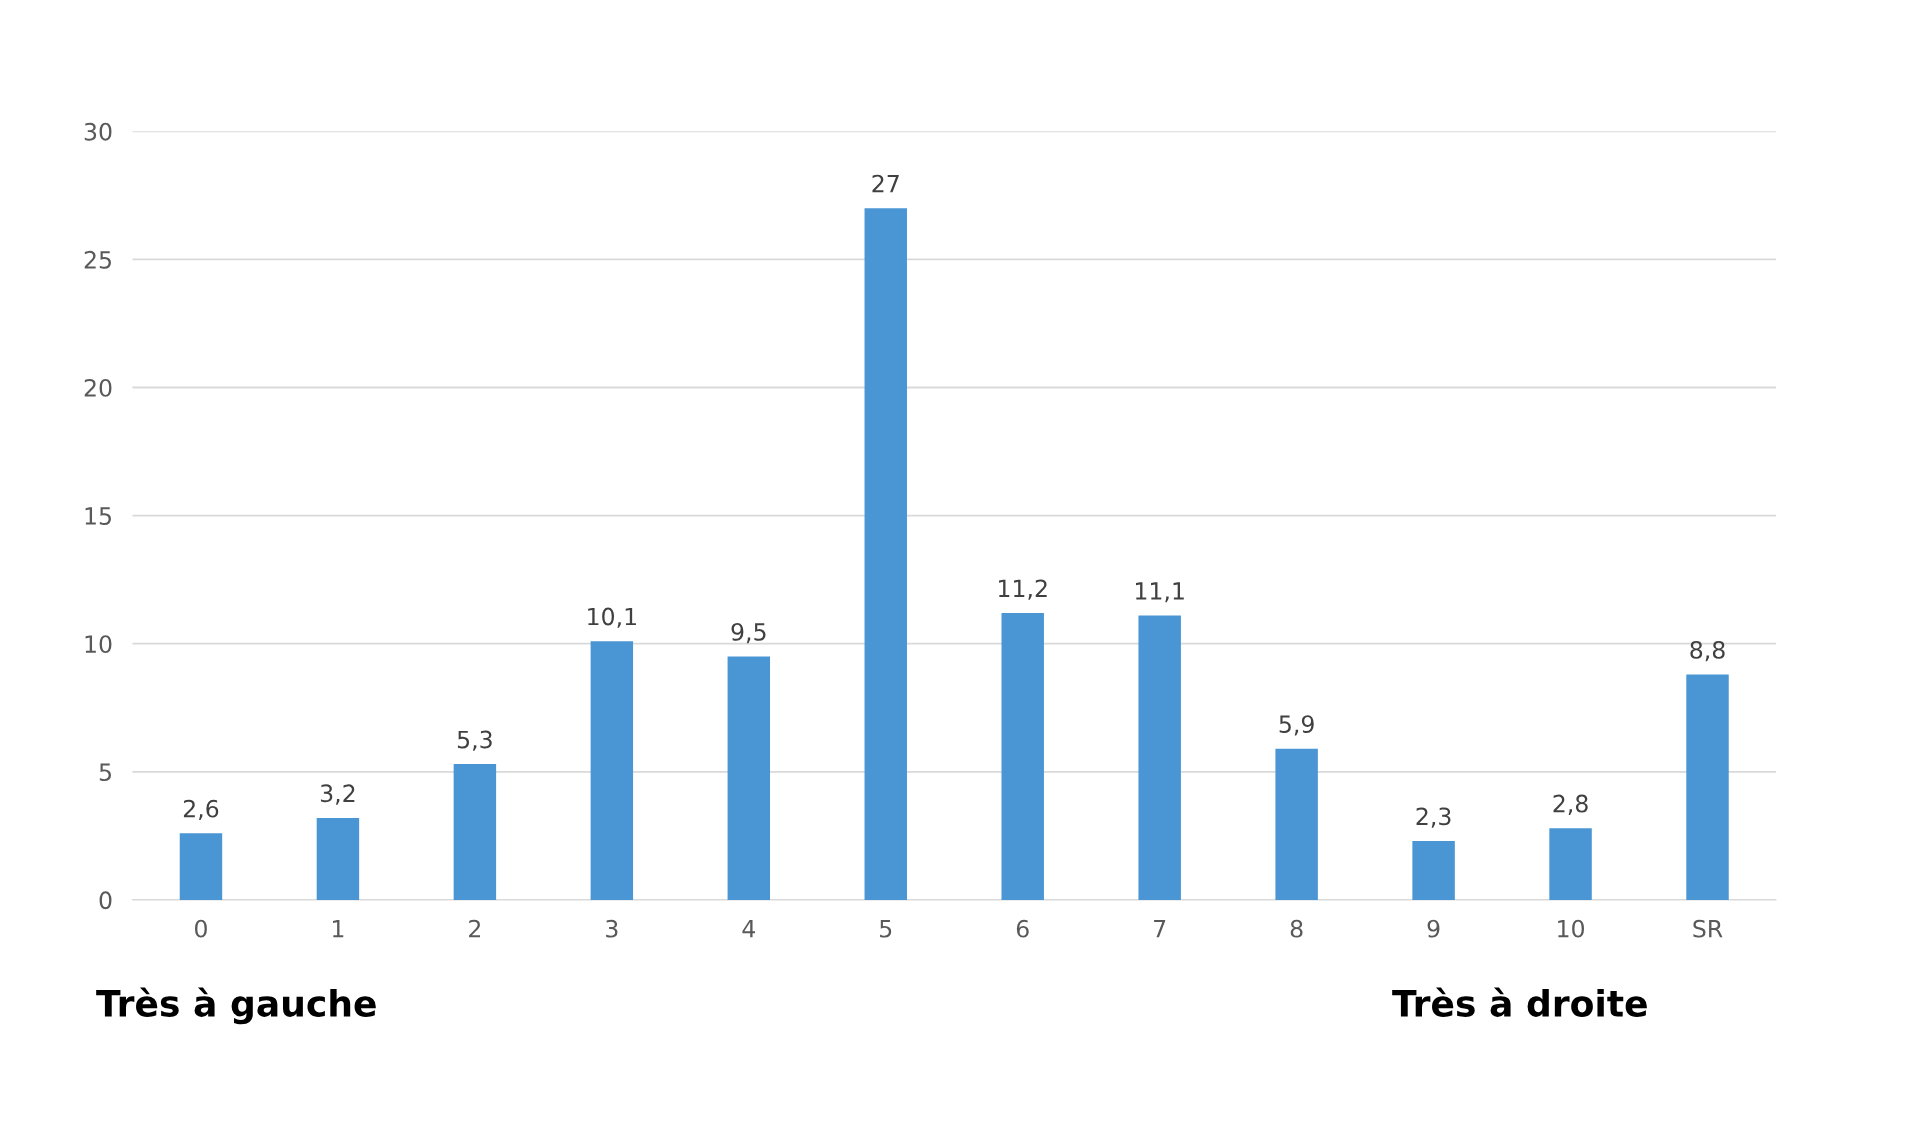  What do you see at coordinates (748, 929) in the screenshot?
I see `x-tick-label: 4` at bounding box center [748, 929].